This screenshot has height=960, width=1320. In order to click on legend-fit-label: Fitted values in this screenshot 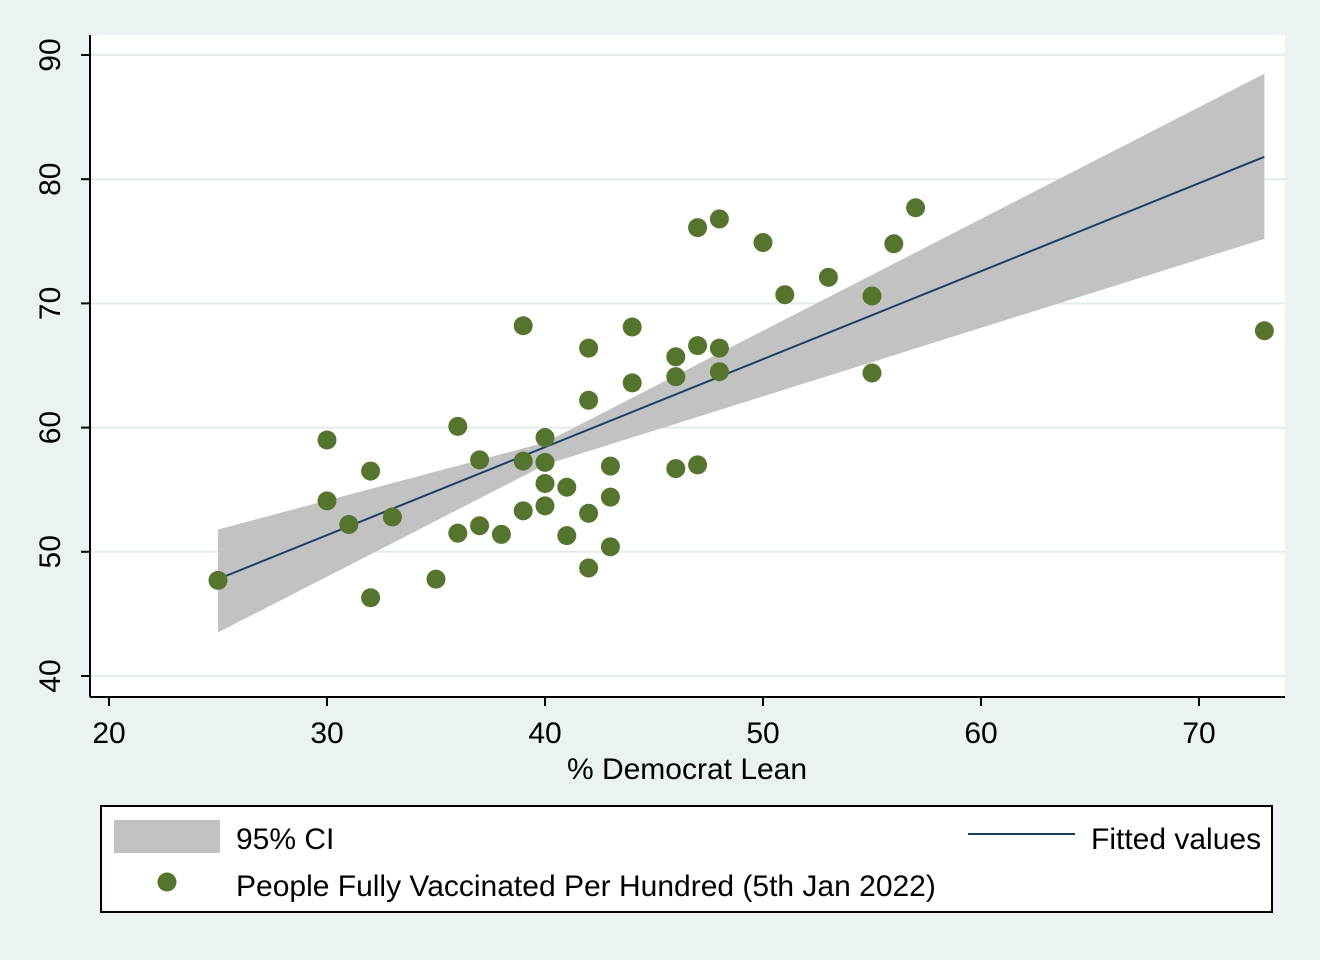, I will do `click(1176, 839)`.